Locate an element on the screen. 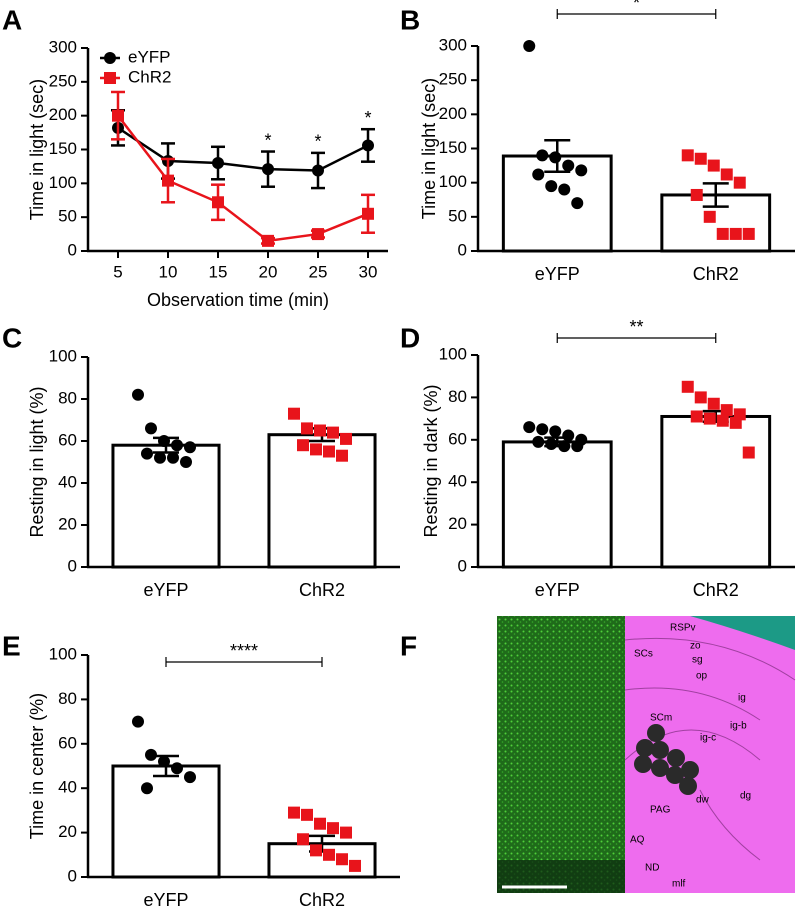 The width and height of the screenshot is (800, 907). legend-label: ChR2 is located at coordinates (149, 76).